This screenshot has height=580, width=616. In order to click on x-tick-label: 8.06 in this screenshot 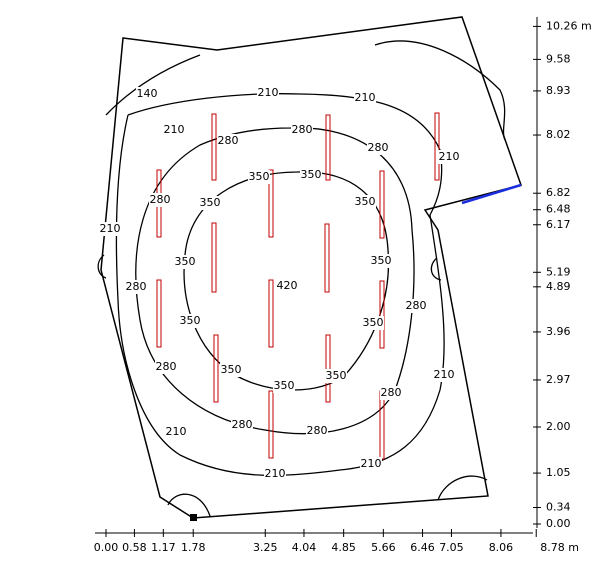, I will do `click(501, 547)`.